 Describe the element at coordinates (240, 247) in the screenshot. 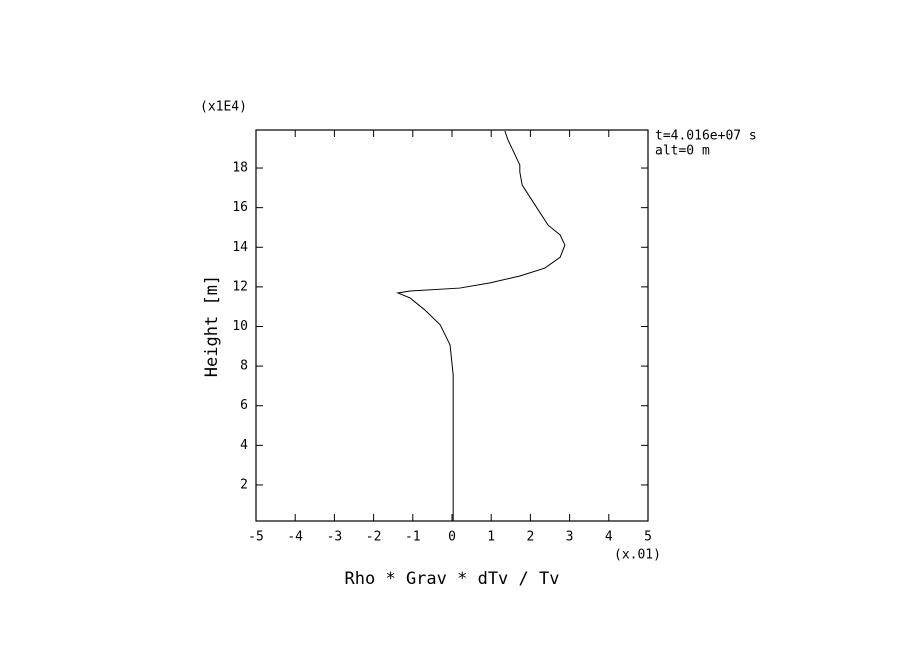

I see `y-tick-label: 14` at that location.